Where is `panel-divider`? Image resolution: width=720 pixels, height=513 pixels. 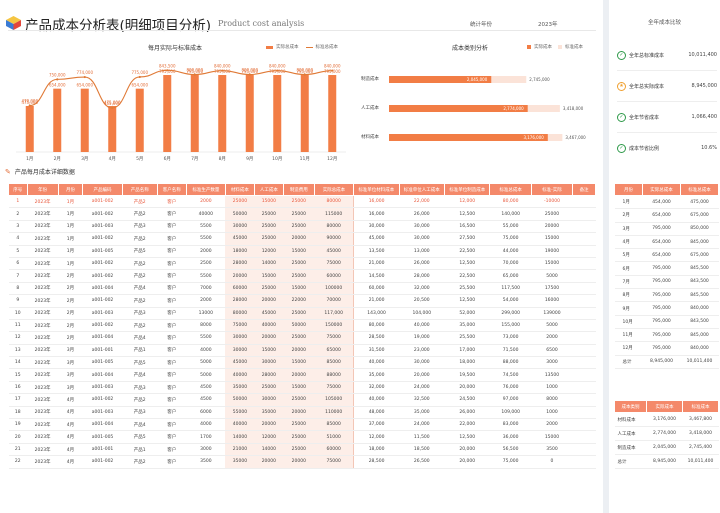
panel-divider is located at coordinates (606, 256).